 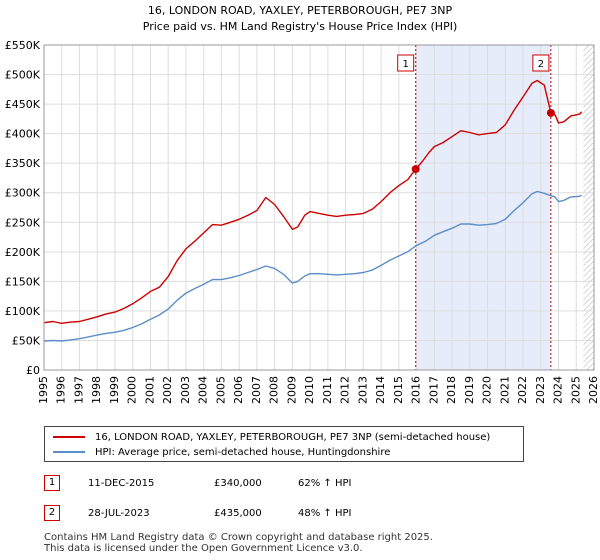 What do you see at coordinates (149, 390) in the screenshot?
I see `x-tick-label: 2001` at bounding box center [149, 390].